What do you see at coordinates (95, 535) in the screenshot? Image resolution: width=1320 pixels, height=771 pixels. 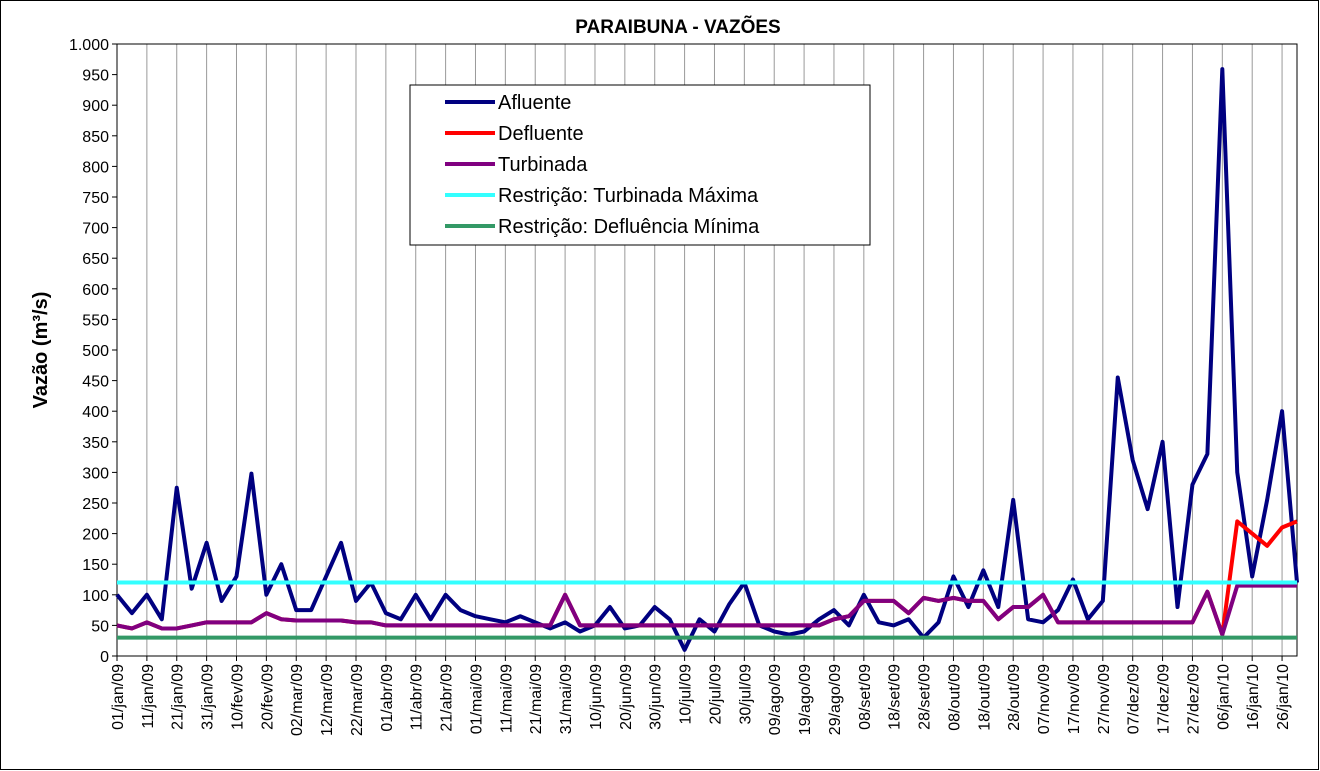 I see `y-tick-label: 200` at bounding box center [95, 535].